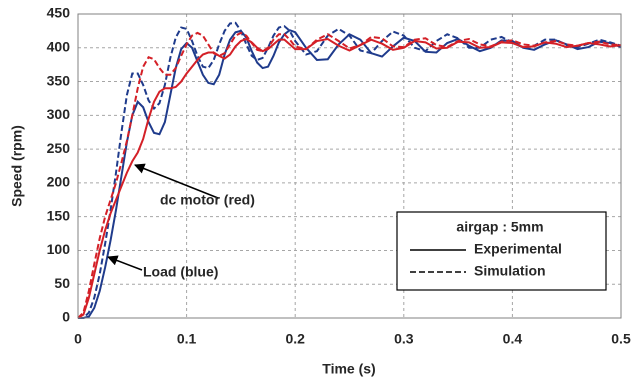 This screenshot has width=632, height=385. What do you see at coordinates (59, 249) in the screenshot?
I see `y-tick-label: 100` at bounding box center [59, 249].